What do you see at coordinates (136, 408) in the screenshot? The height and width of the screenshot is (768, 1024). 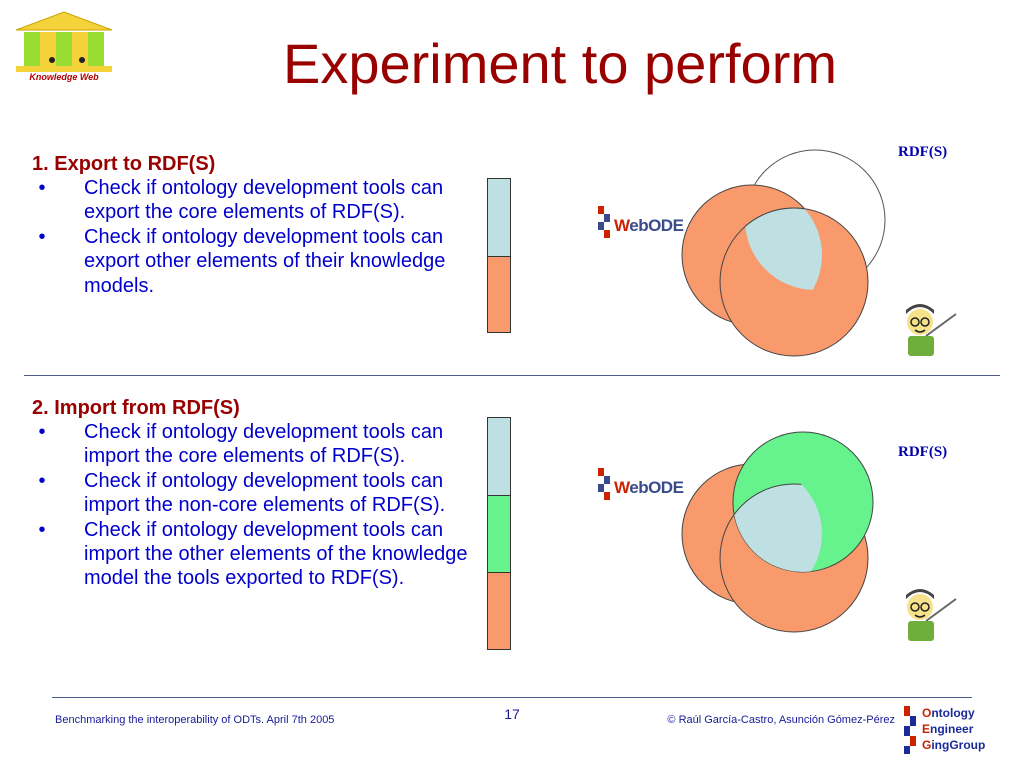 I see `section-heading: 2. Import from RDF(S)` at bounding box center [136, 408].